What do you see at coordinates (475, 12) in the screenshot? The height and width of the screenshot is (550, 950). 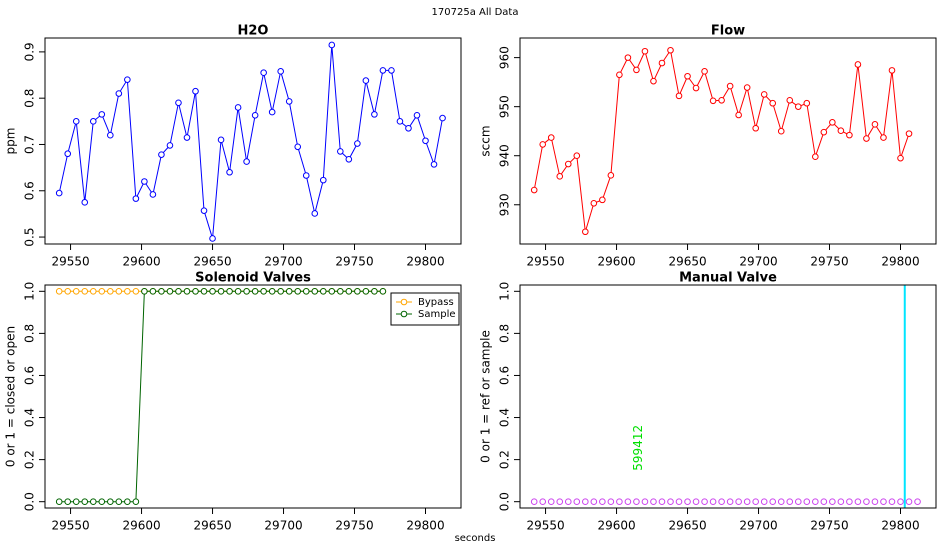 I see `page-title: 170725a All Data` at bounding box center [475, 12].